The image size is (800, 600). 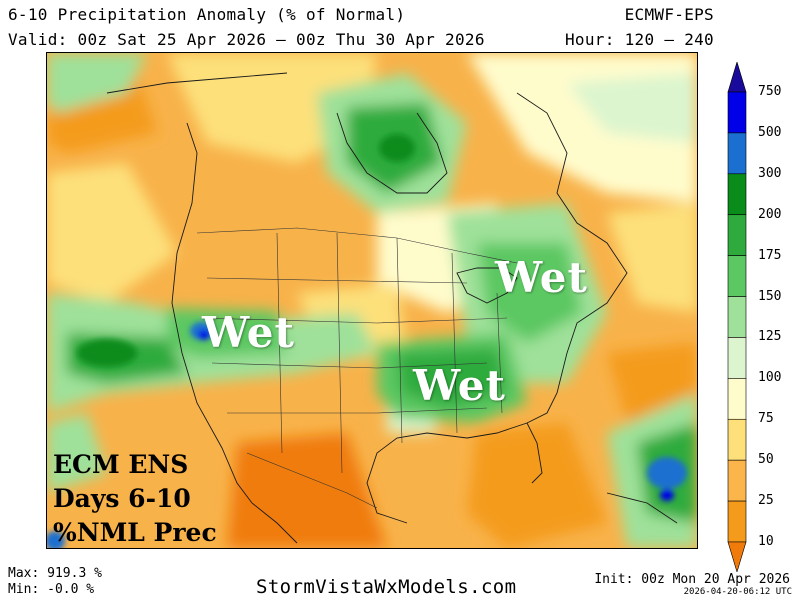 What do you see at coordinates (541, 277) in the screenshot?
I see `wet-label-northeast: Wet` at bounding box center [541, 277].